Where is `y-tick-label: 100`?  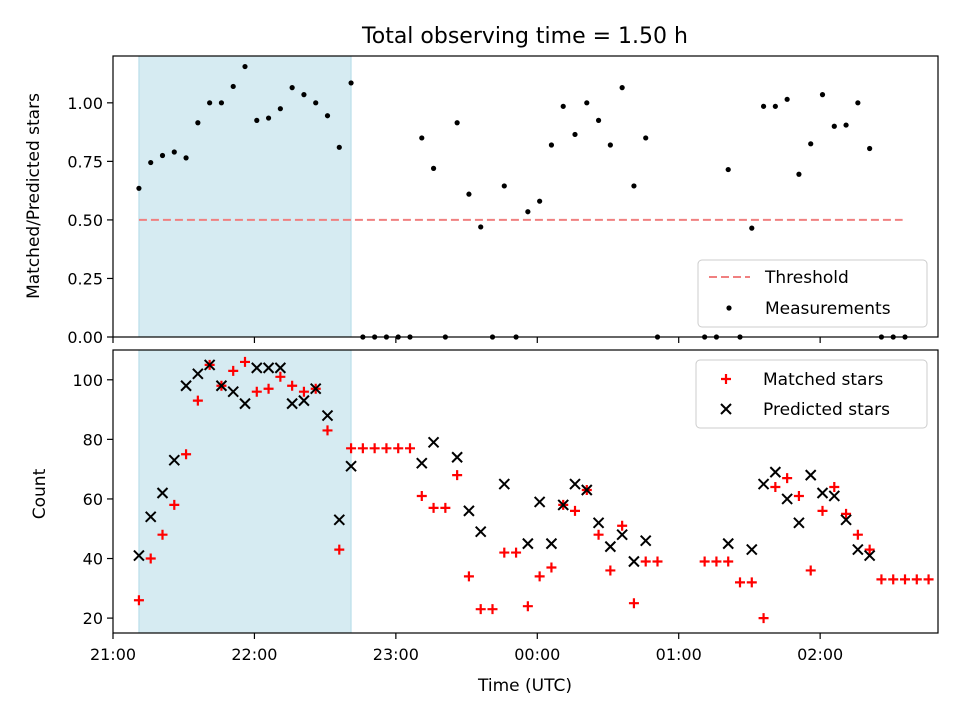 y-tick-label: 100 is located at coordinates (87, 380).